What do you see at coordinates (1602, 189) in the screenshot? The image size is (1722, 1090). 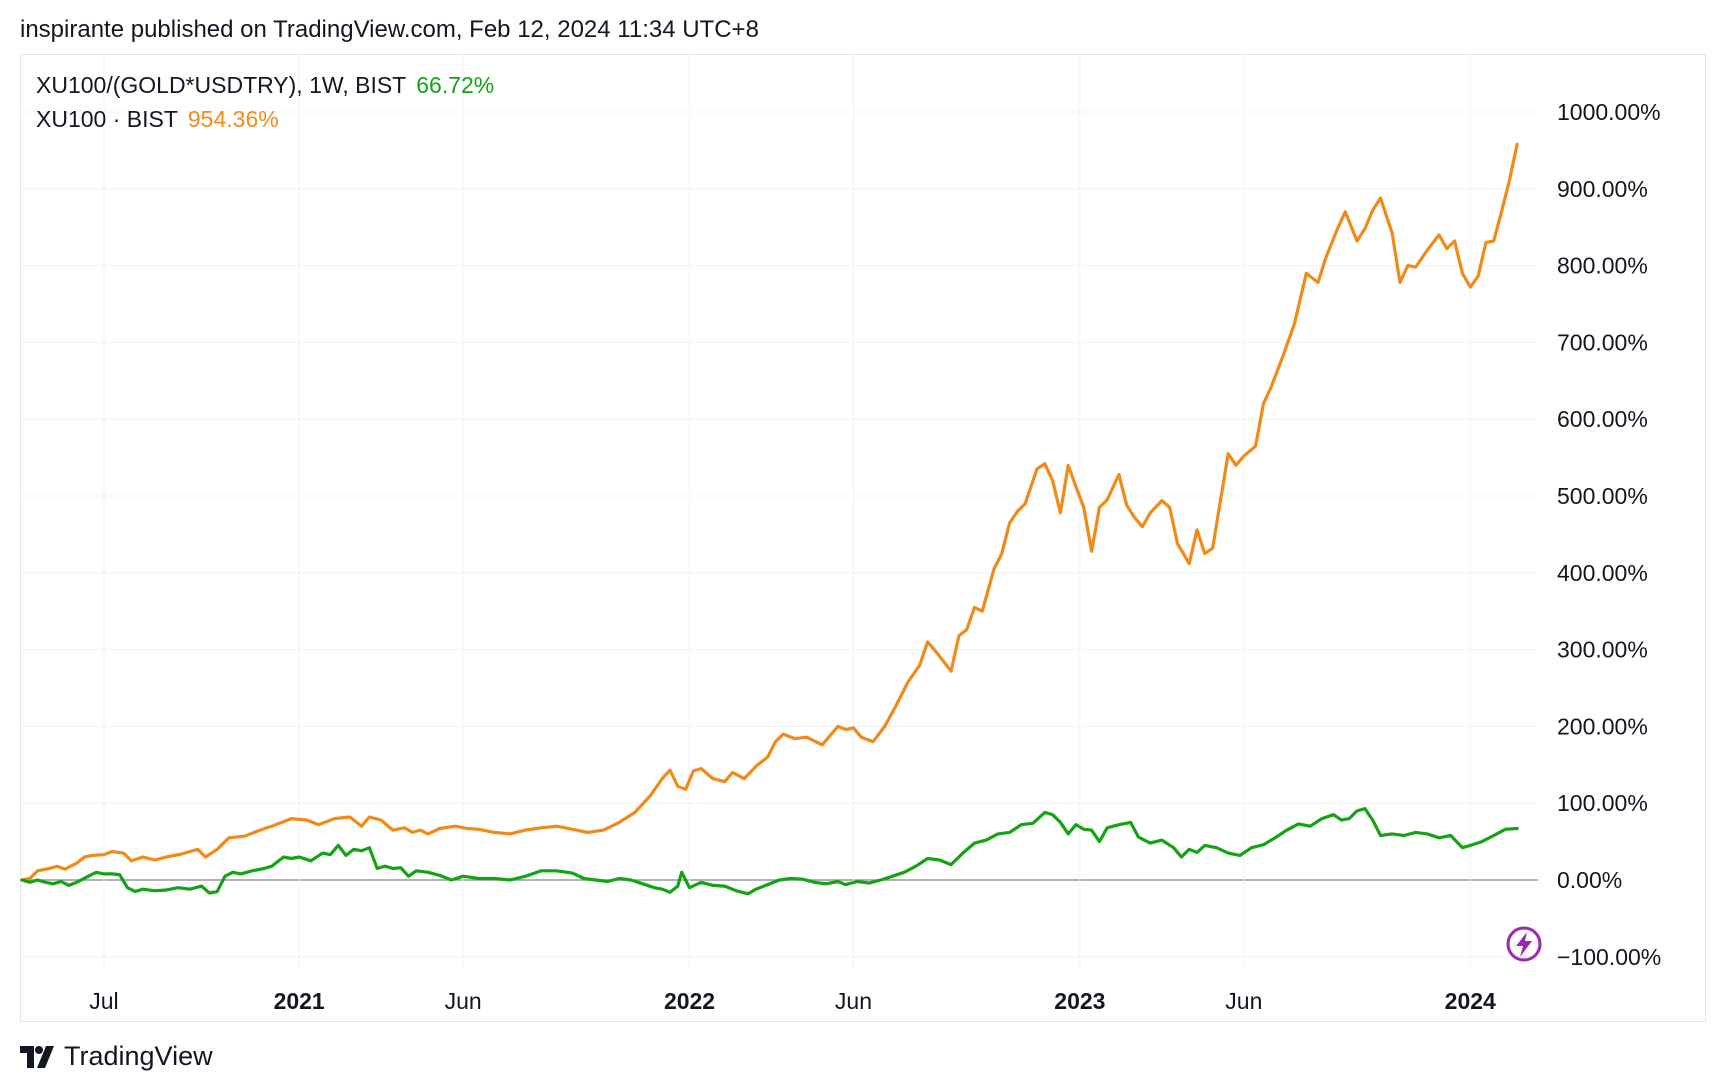 I see `y-tick-label: 900.00%` at bounding box center [1602, 189].